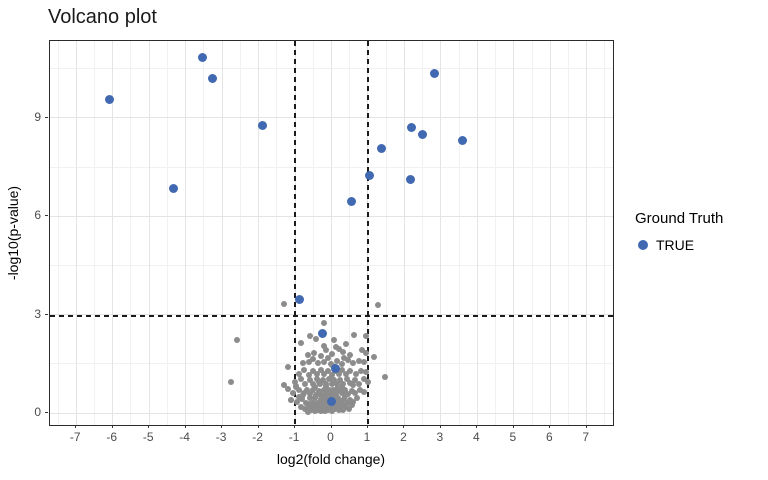  What do you see at coordinates (330, 437) in the screenshot?
I see `x-tick-label: 0` at bounding box center [330, 437].